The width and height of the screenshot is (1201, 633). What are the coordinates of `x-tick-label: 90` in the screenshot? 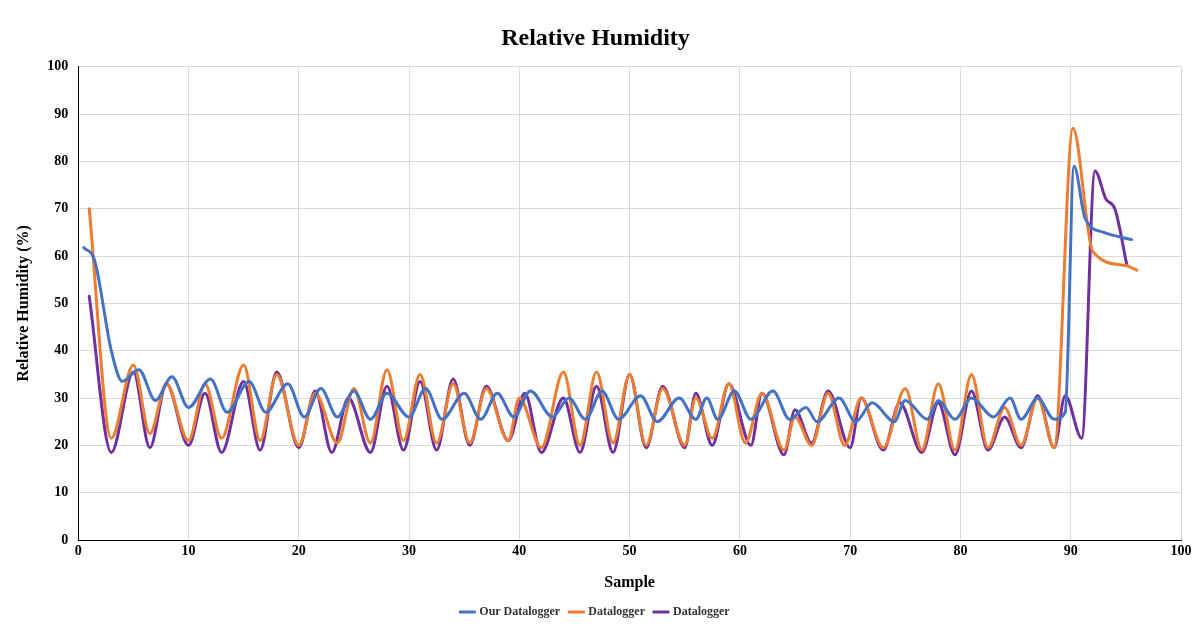 It's located at (1070, 551).